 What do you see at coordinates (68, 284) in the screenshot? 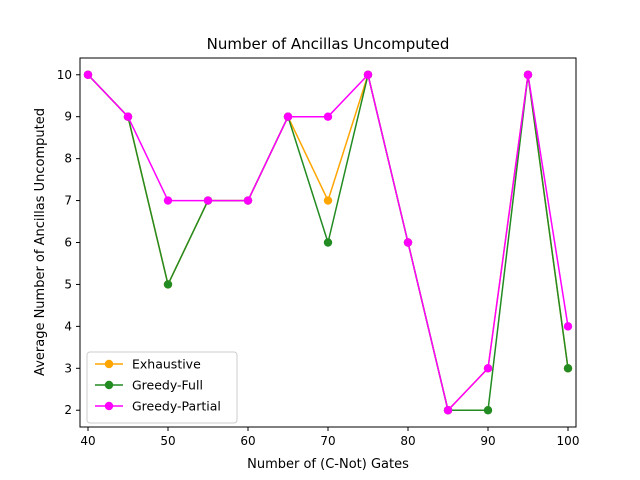
I see `y-tick-label: 5` at bounding box center [68, 284].